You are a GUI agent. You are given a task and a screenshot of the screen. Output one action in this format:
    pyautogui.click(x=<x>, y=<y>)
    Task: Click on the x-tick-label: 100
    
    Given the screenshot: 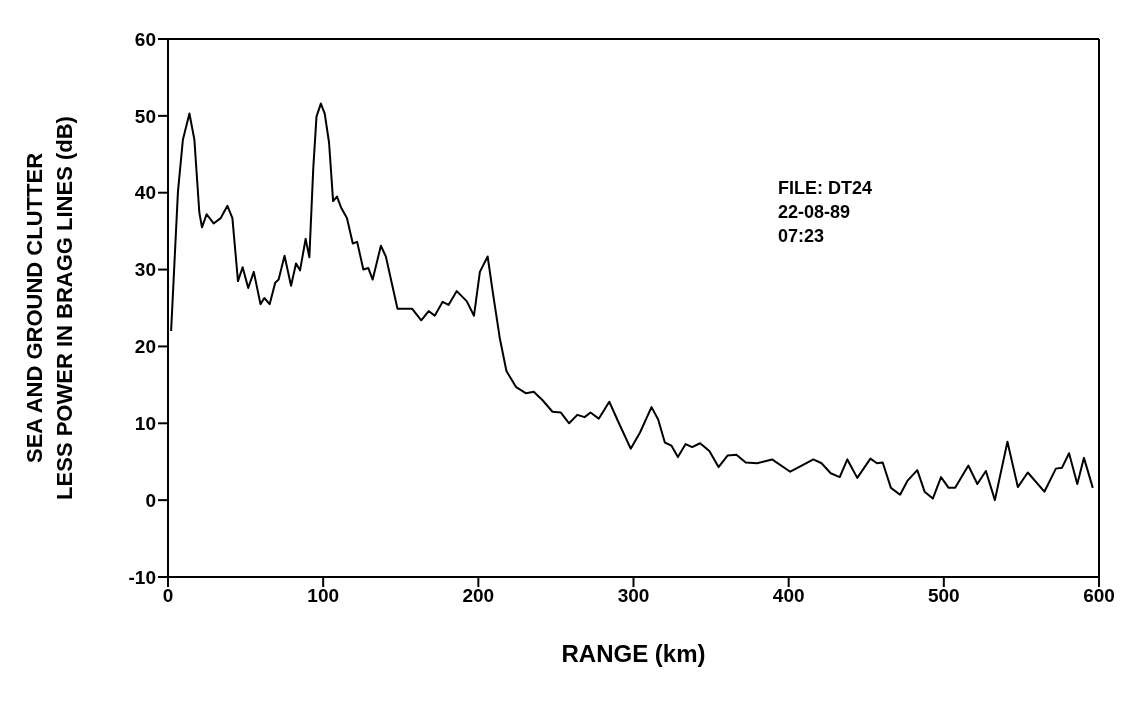 What is the action you would take?
    pyautogui.click(x=323, y=596)
    